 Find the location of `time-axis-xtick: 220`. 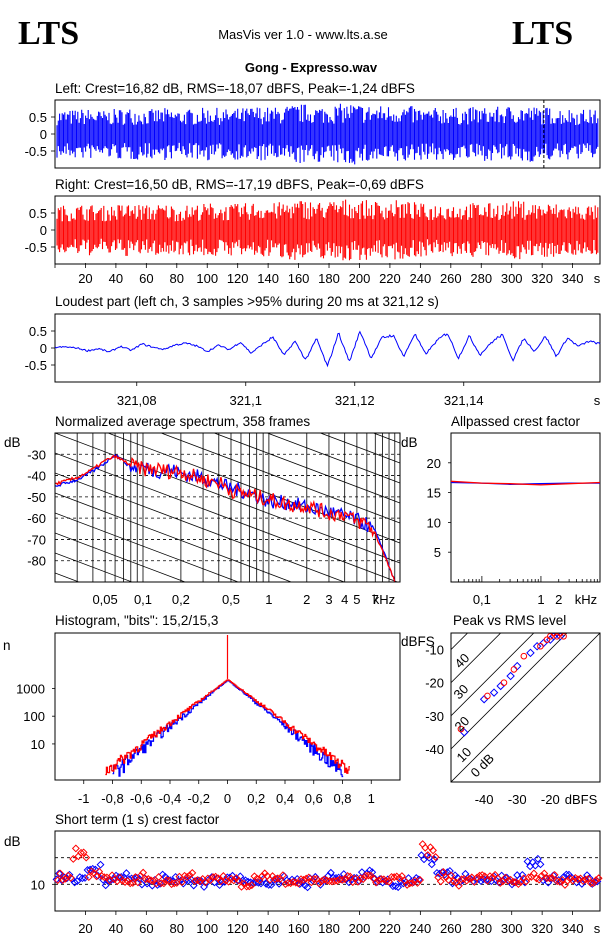

time-axis-xtick: 220 is located at coordinates (390, 278).